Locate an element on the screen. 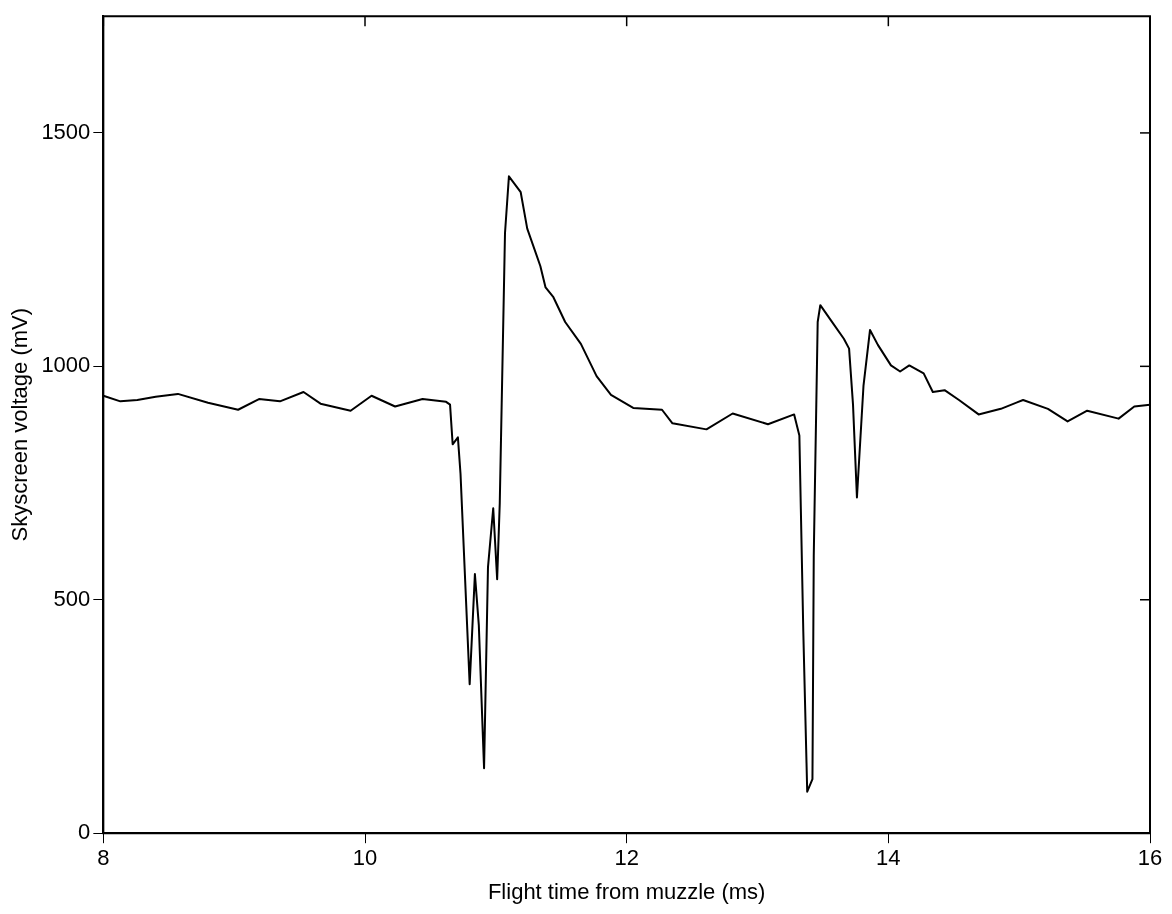 The image size is (1172, 914). y-axis-title: Skyscreen voltage (mV) is located at coordinates (20, 424).